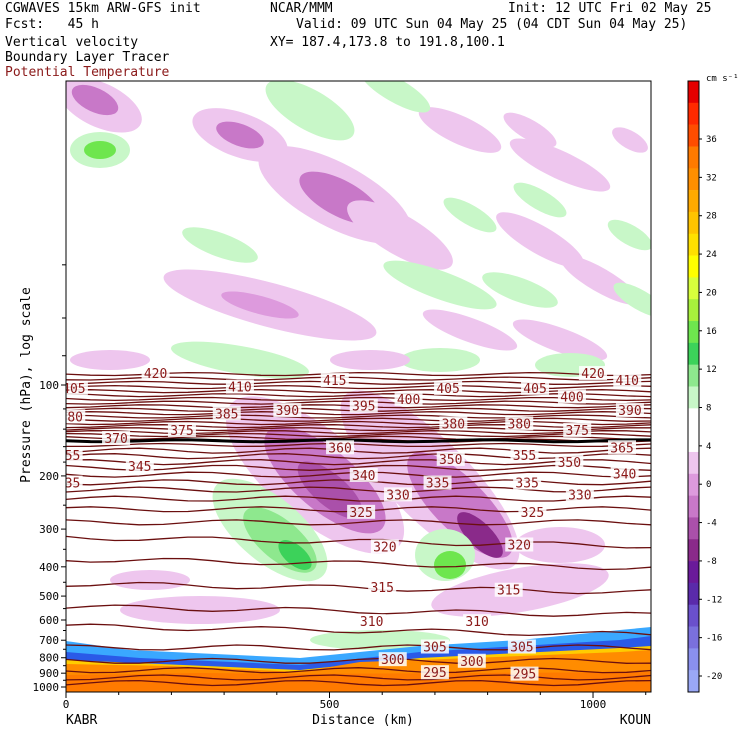 This screenshot has height=740, width=740. I want to click on field-potential-temperature: Potential Temperature, so click(87, 72).